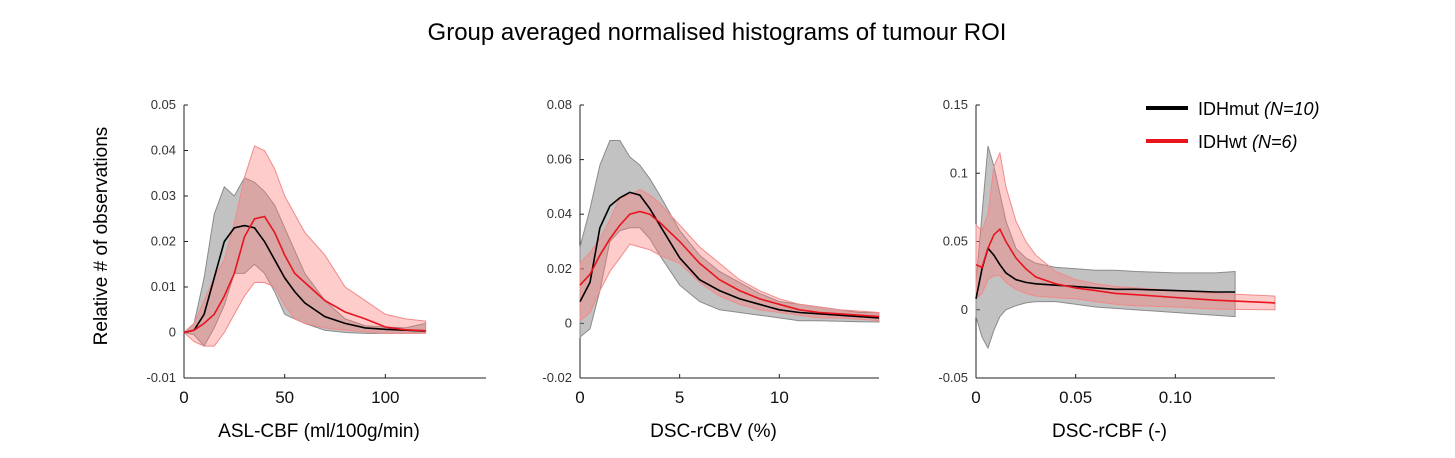  What do you see at coordinates (1259, 109) in the screenshot?
I see `legend-label-idhmut: IDHmut (N=10)` at bounding box center [1259, 109].